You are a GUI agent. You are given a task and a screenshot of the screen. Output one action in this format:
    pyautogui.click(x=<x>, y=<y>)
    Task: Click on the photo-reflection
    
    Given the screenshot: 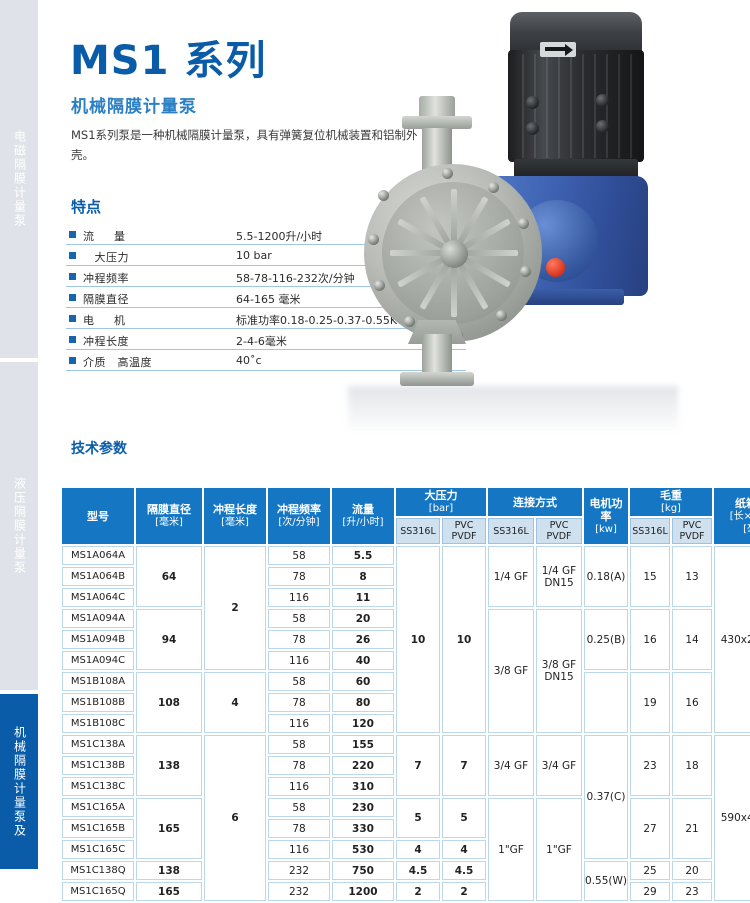 What is the action you would take?
    pyautogui.click(x=513, y=410)
    